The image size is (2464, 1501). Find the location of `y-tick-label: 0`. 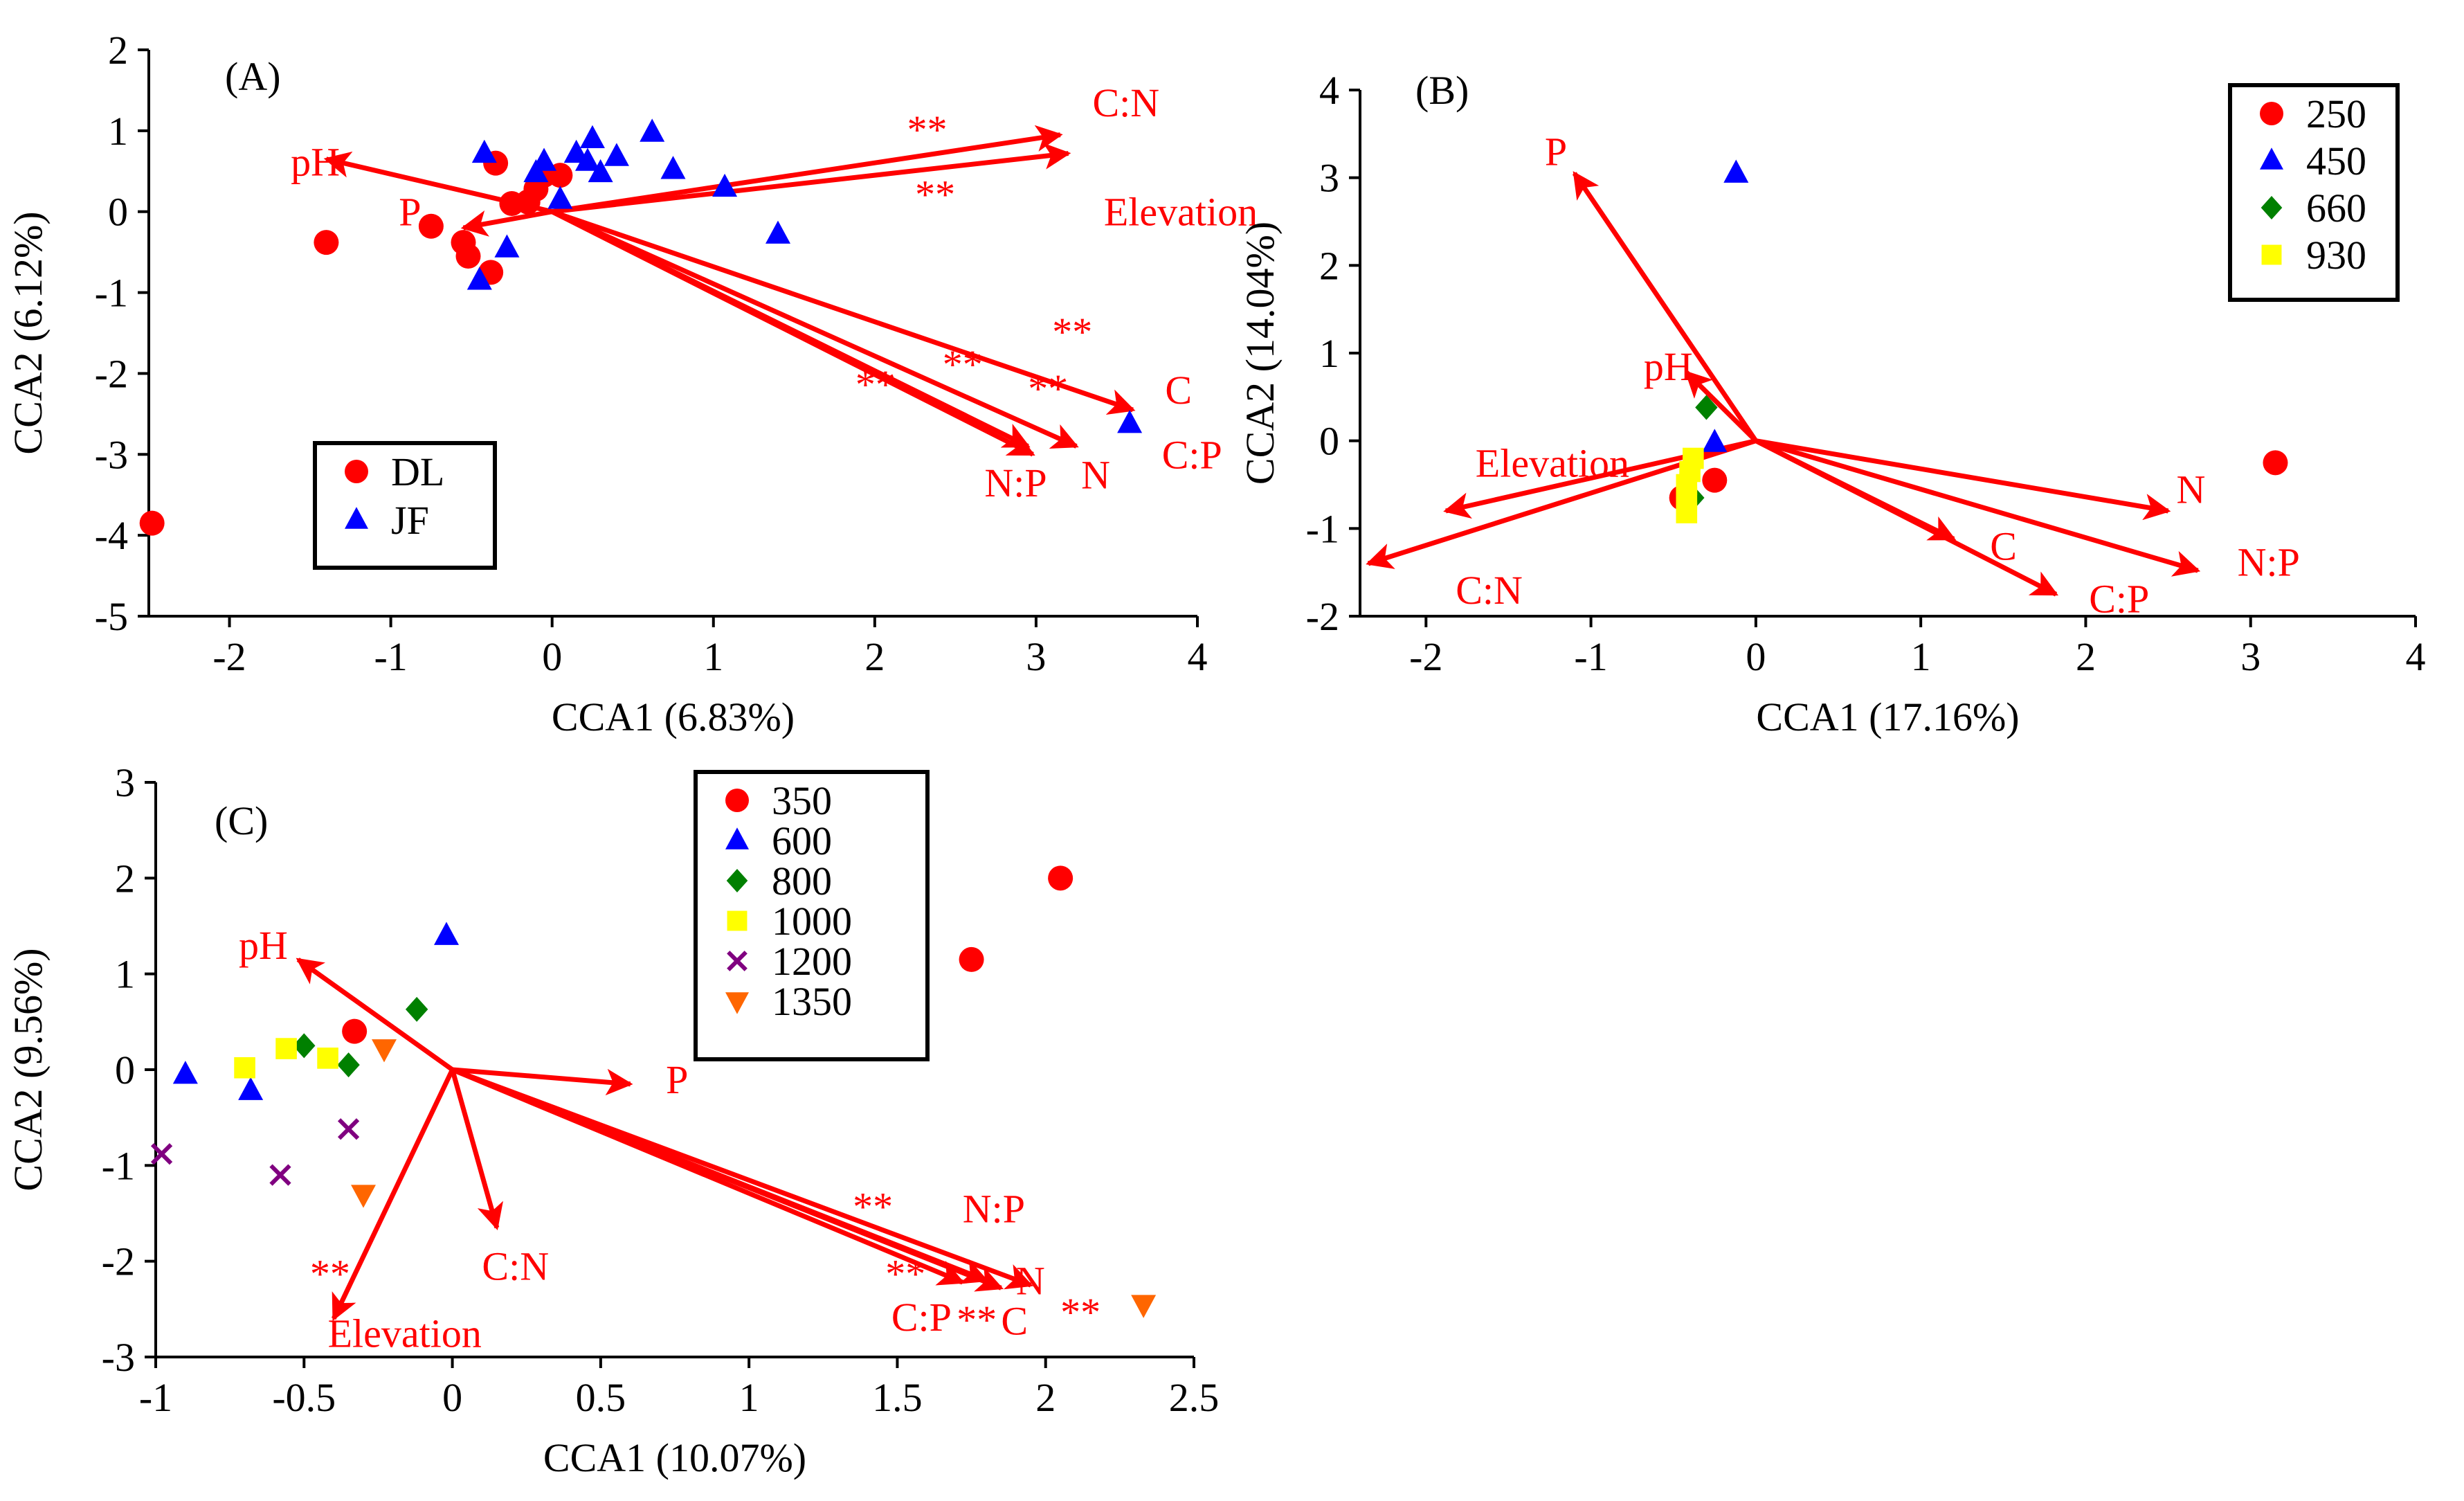

y-tick-label: 0 is located at coordinates (125, 1070).